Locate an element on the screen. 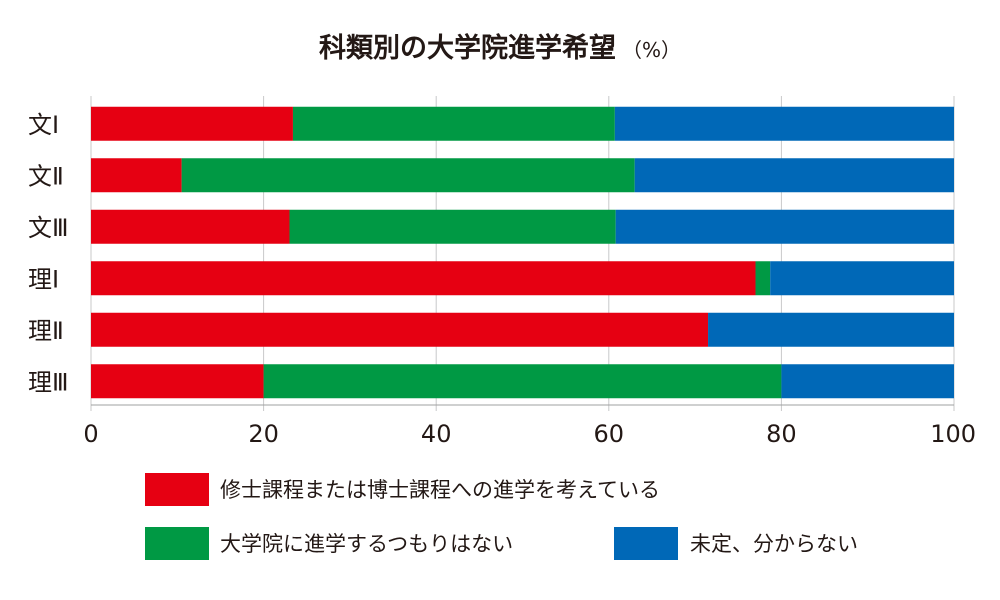 This screenshot has height=600, width=1000. category-label-4: 理Ⅰ is located at coordinates (43, 279).